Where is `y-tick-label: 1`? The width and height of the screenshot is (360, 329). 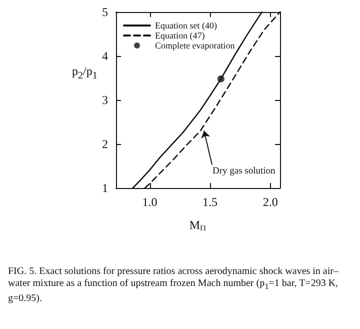
y-tick-label: 1 is located at coordinates (105, 188).